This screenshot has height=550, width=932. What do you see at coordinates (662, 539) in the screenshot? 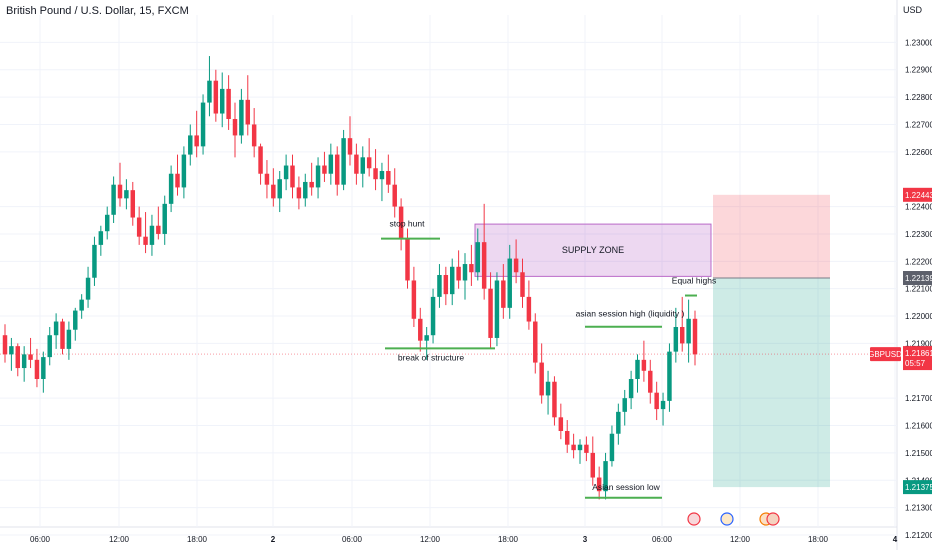
I see `time-tick-label: 06:00` at bounding box center [662, 539].